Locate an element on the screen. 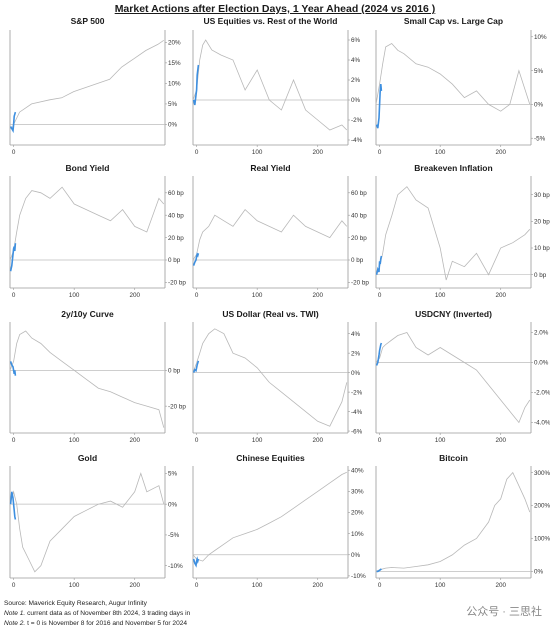 This screenshot has width=550, height=633. y-tick-label: 40 bp is located at coordinates (359, 215).